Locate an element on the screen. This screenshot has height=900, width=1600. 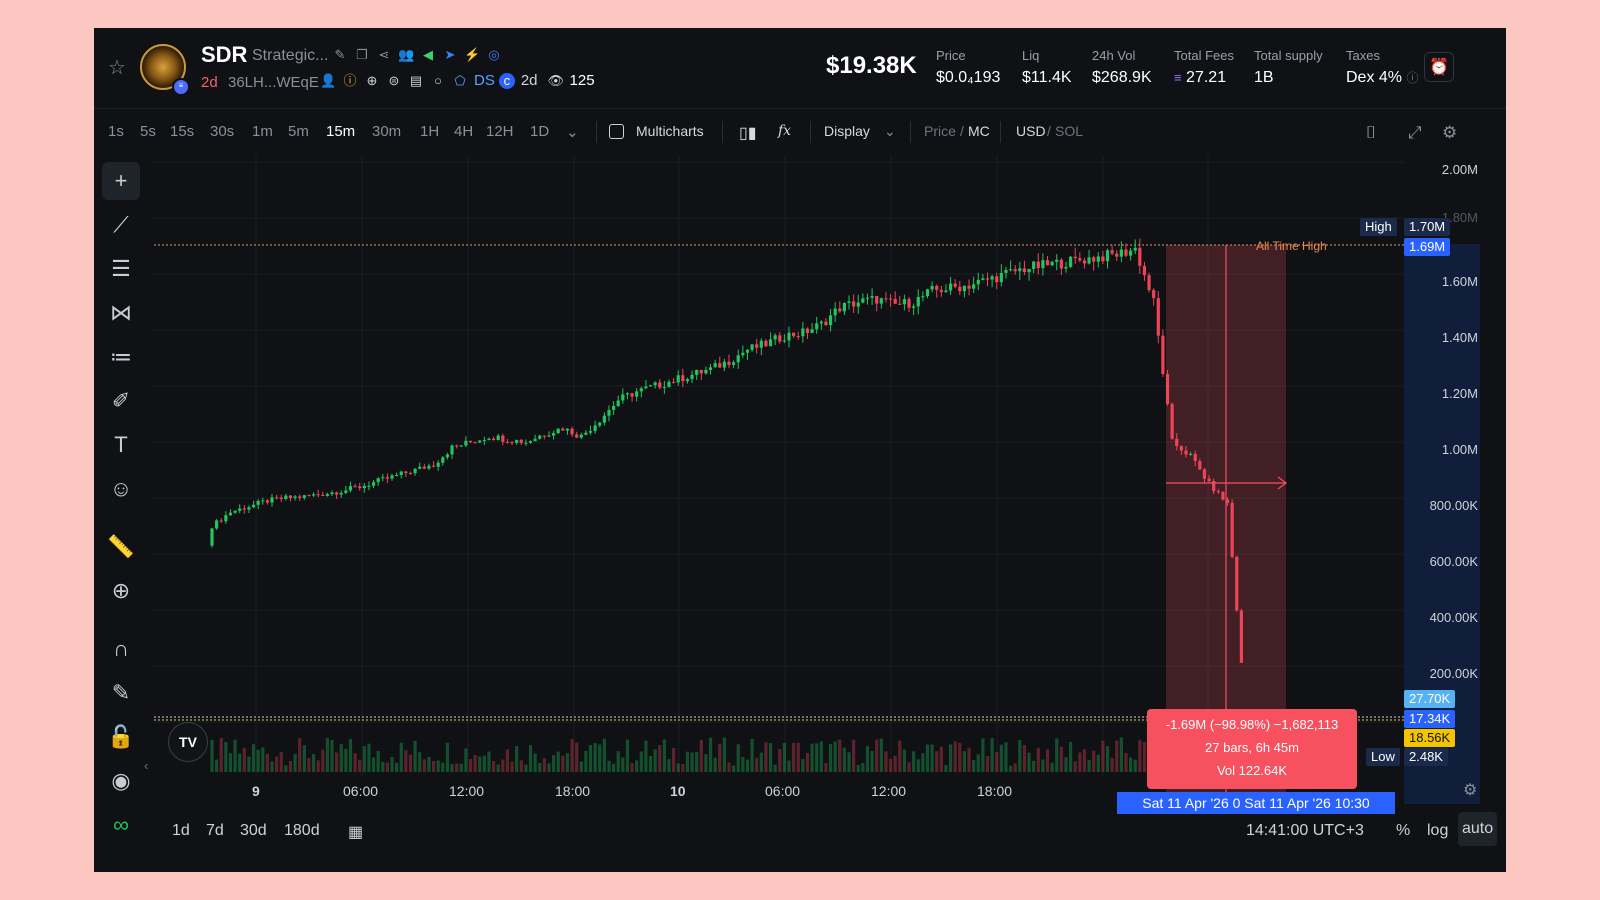
tf-12h: 12H is located at coordinates (500, 131).